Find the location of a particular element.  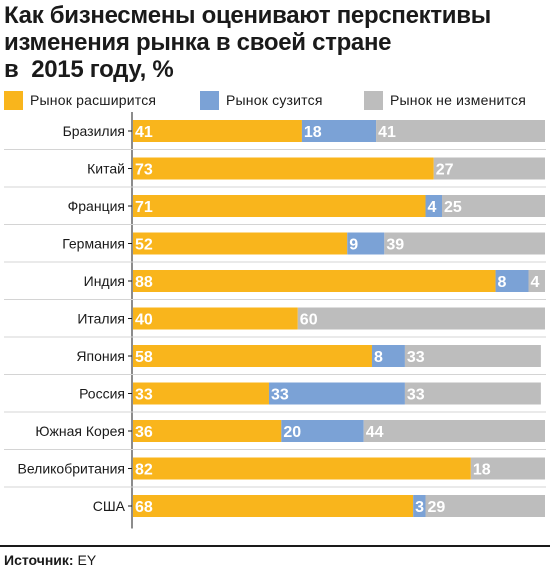

data-label-shrink: 9 is located at coordinates (353, 245).